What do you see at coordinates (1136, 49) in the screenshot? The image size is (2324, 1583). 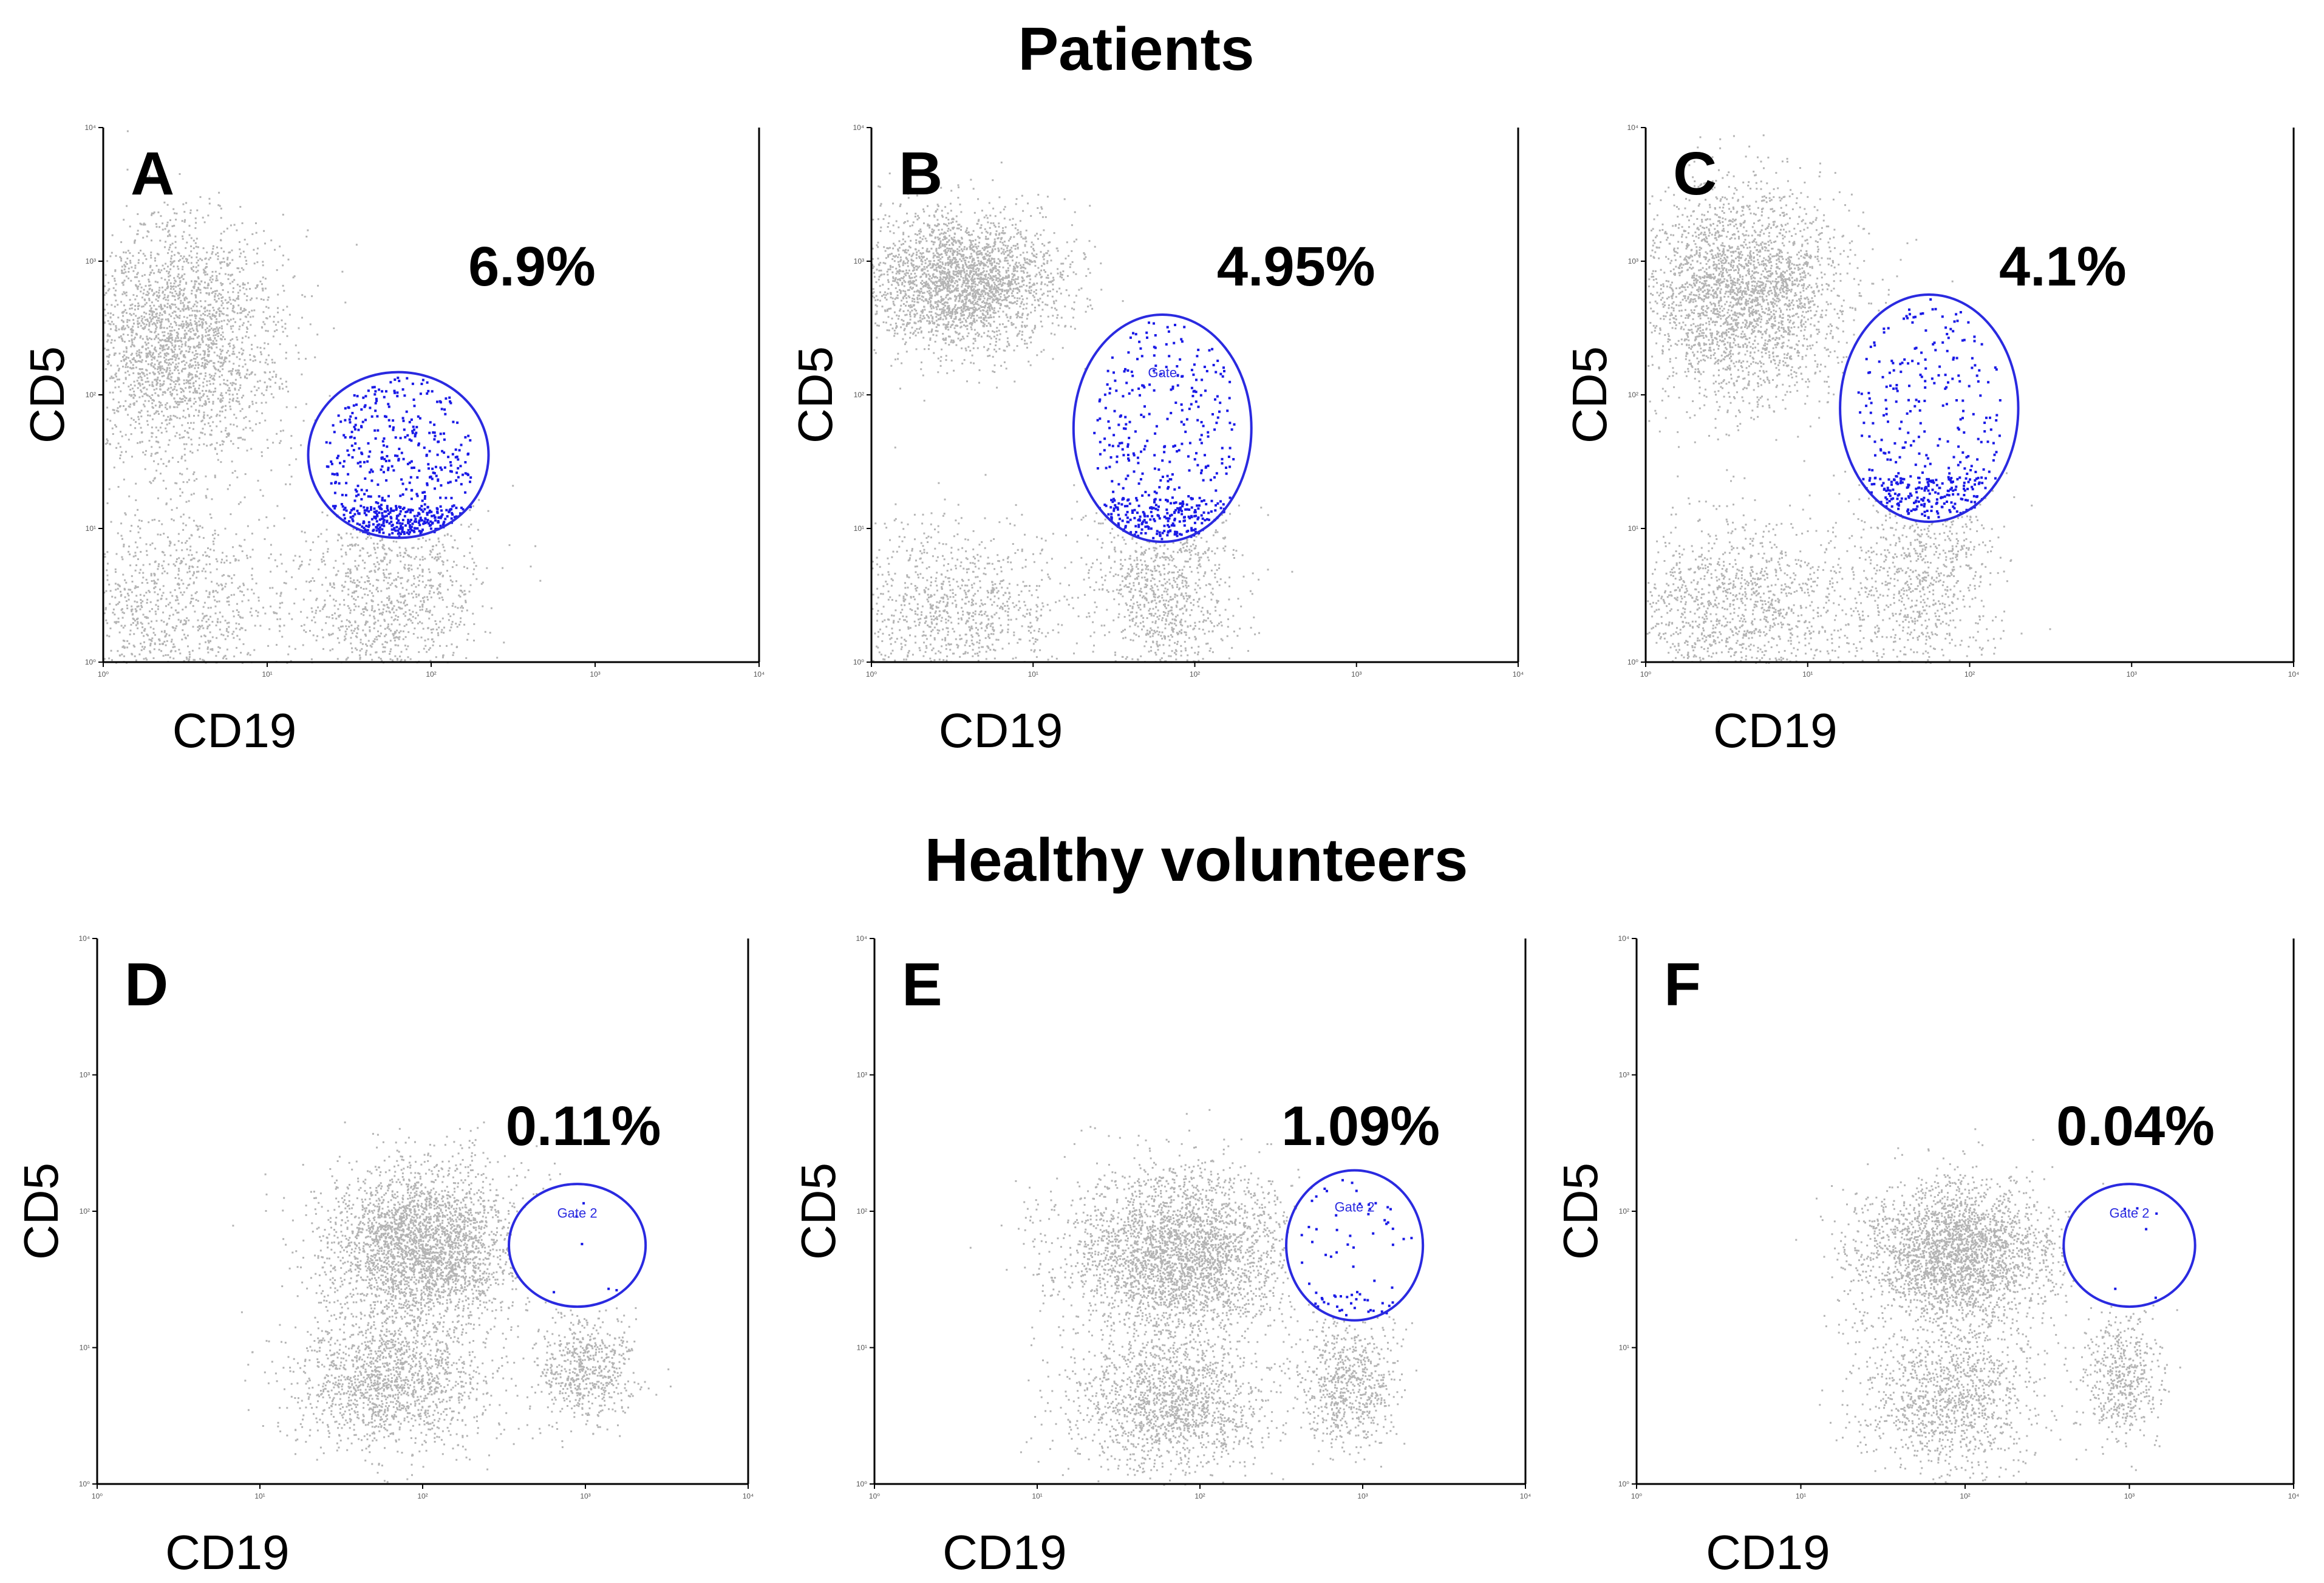 I see `group-title-patients: Patients` at bounding box center [1136, 49].